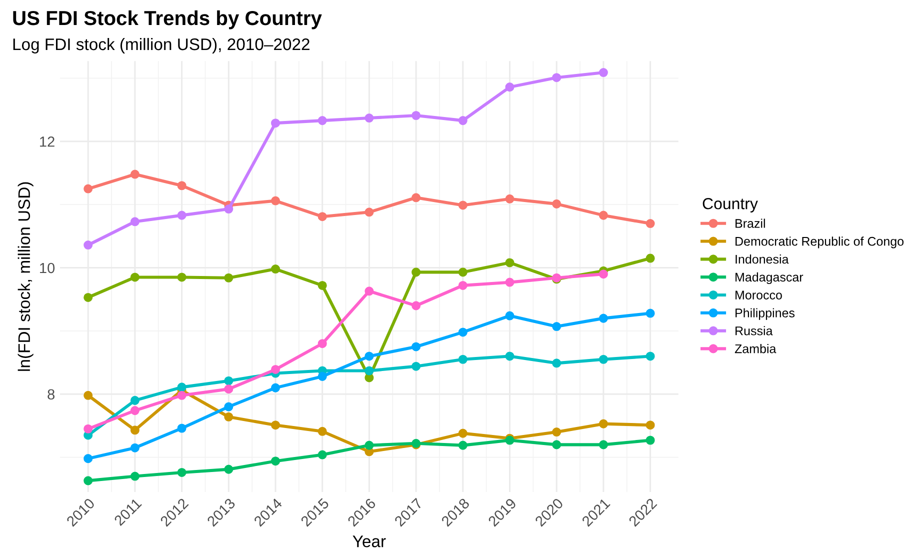  I want to click on chart-title: US FDI Stock Trends by Country, so click(167, 20).